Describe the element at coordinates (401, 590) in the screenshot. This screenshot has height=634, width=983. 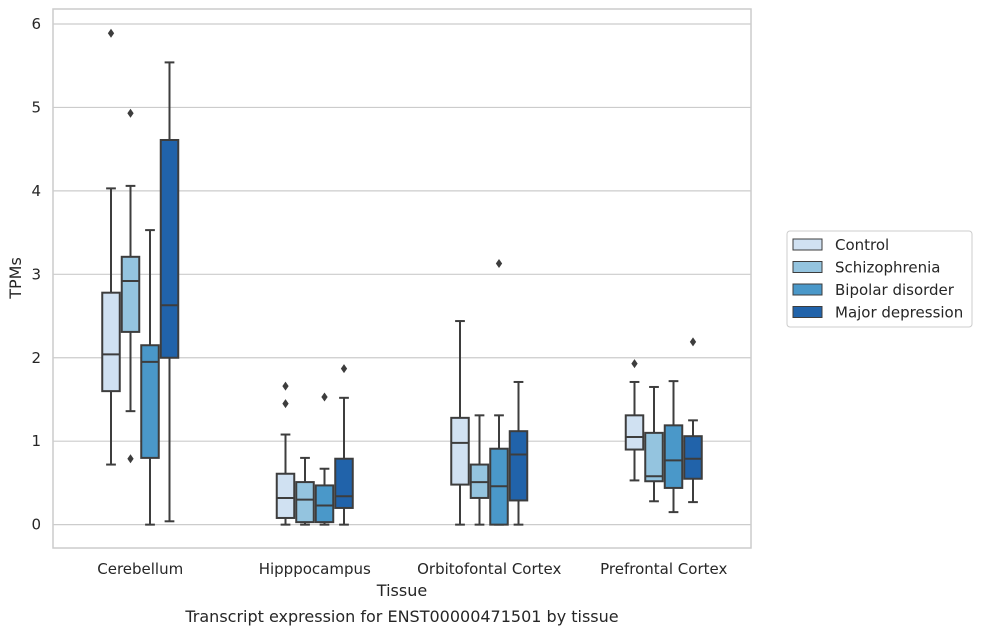
I see `x-axis-label: Tissue` at that location.